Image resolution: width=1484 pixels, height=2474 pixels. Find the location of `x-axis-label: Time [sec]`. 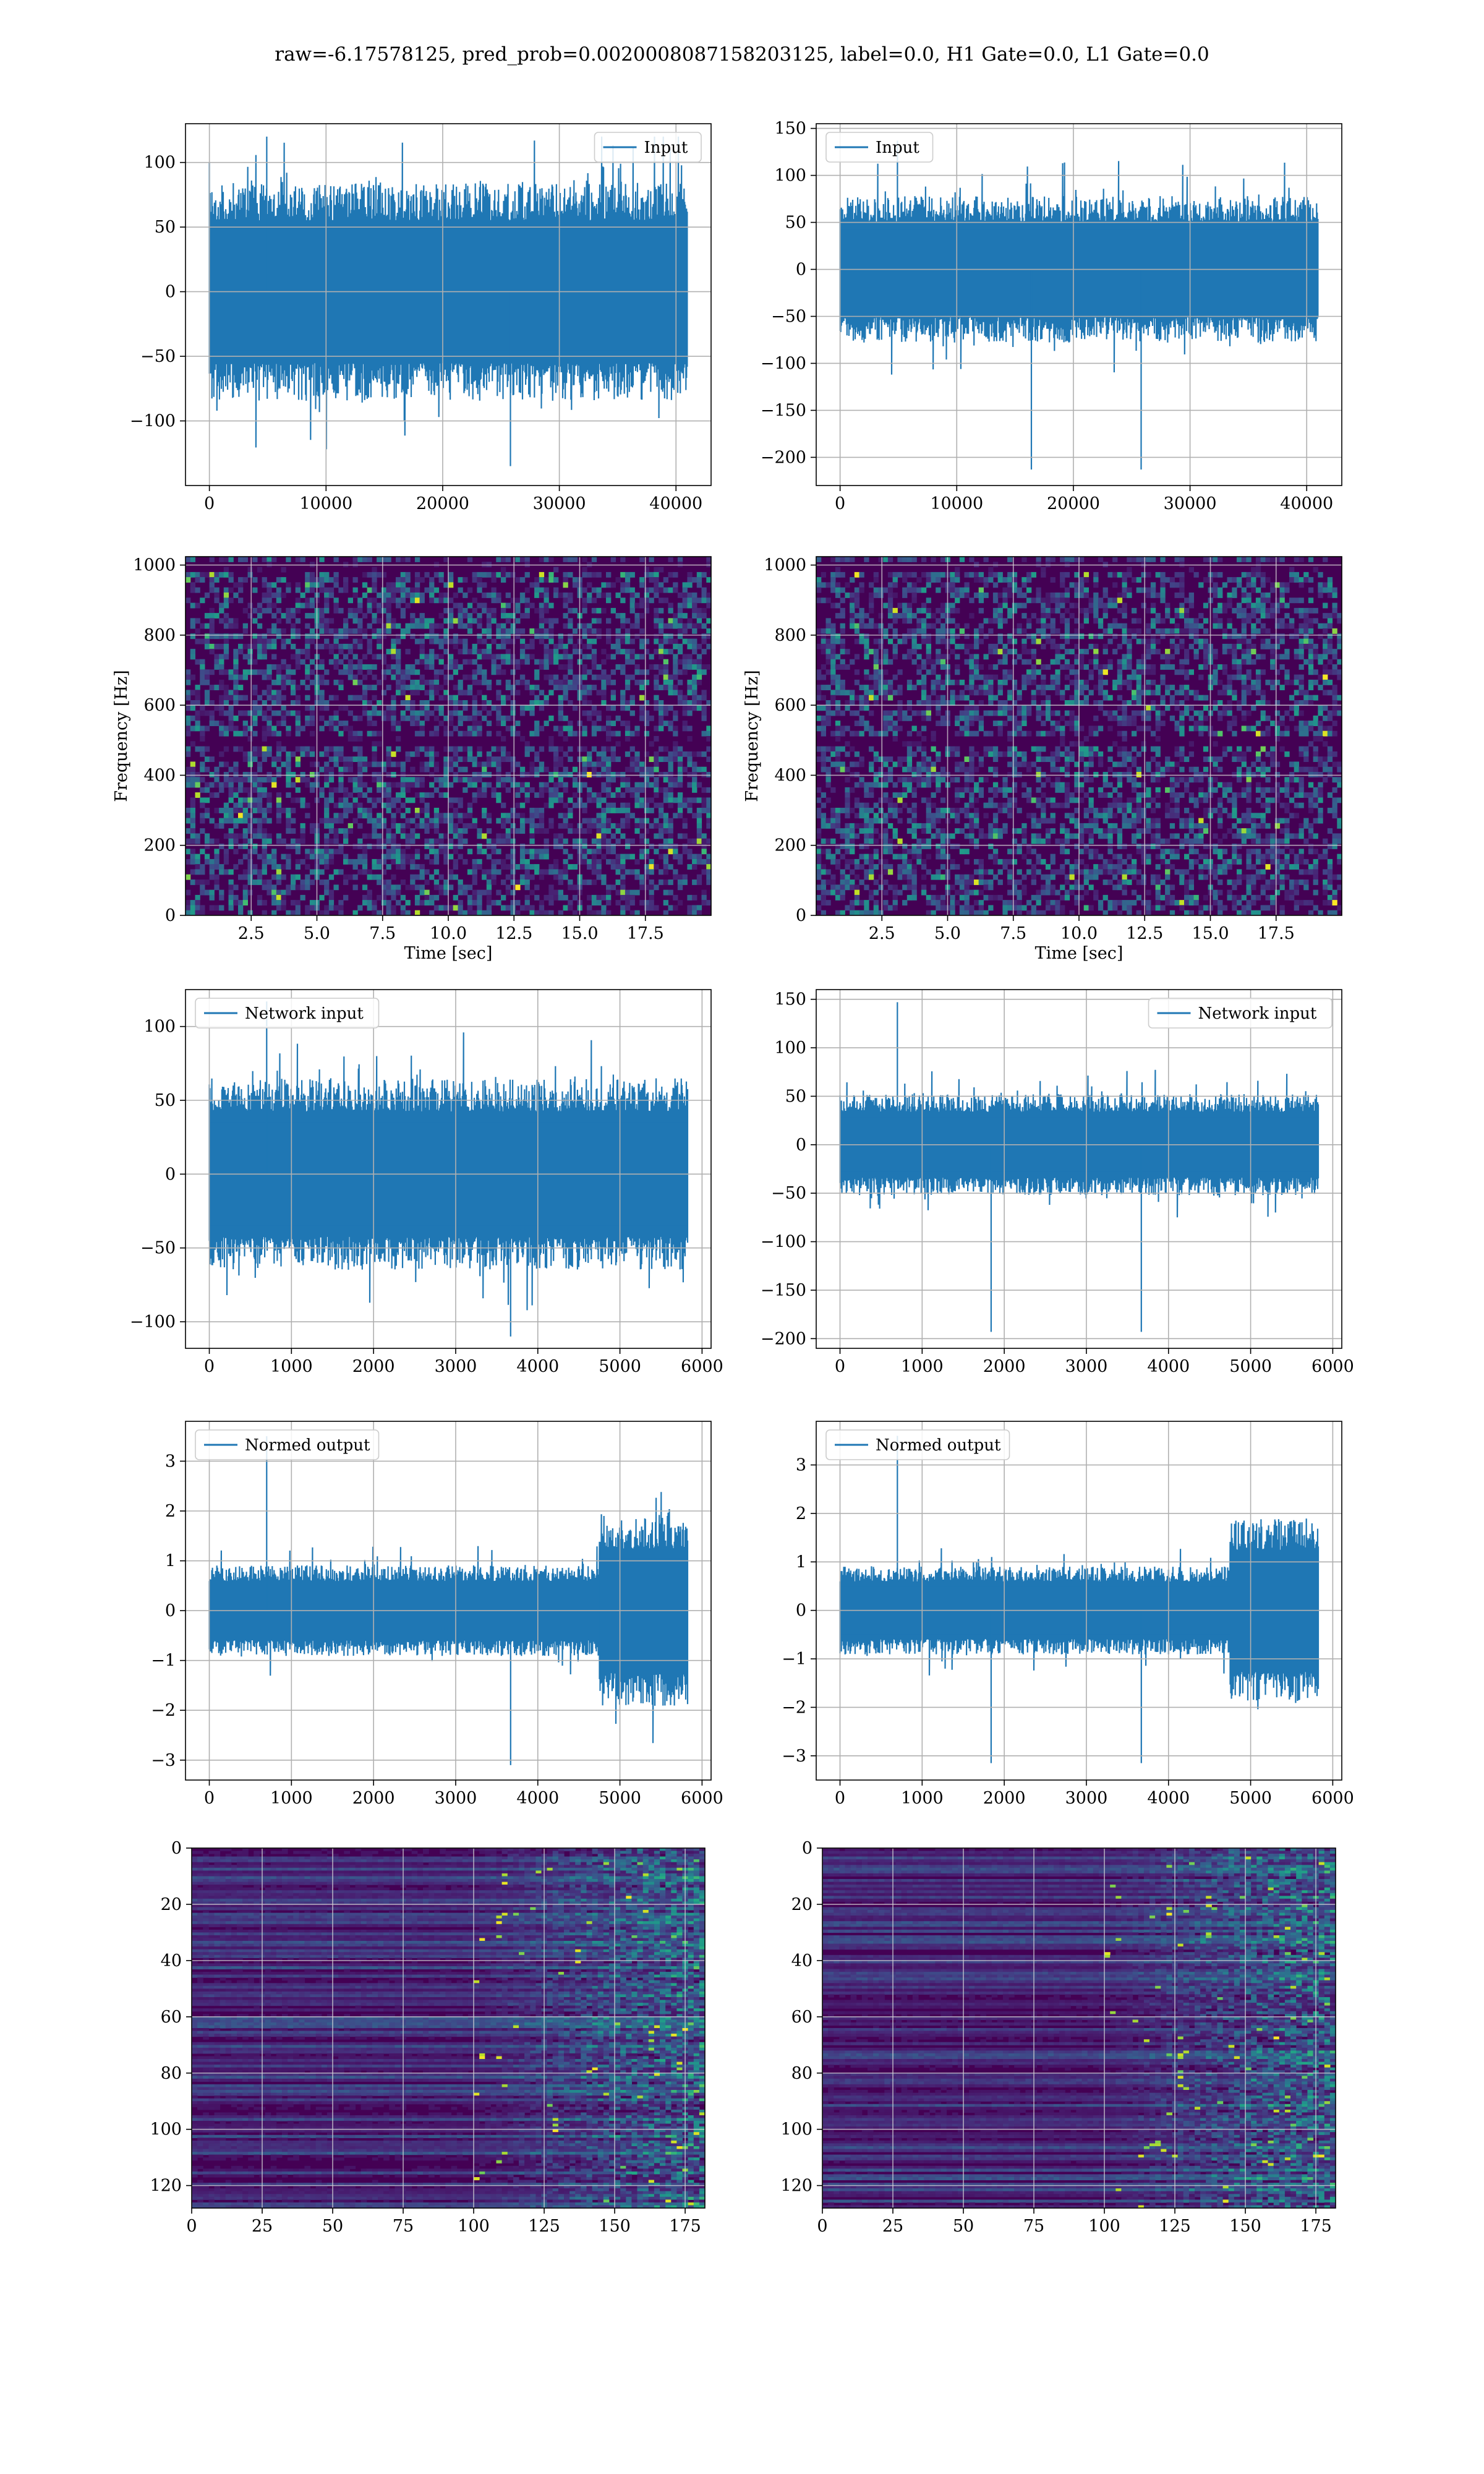

x-axis-label: Time [sec] is located at coordinates (1079, 954).